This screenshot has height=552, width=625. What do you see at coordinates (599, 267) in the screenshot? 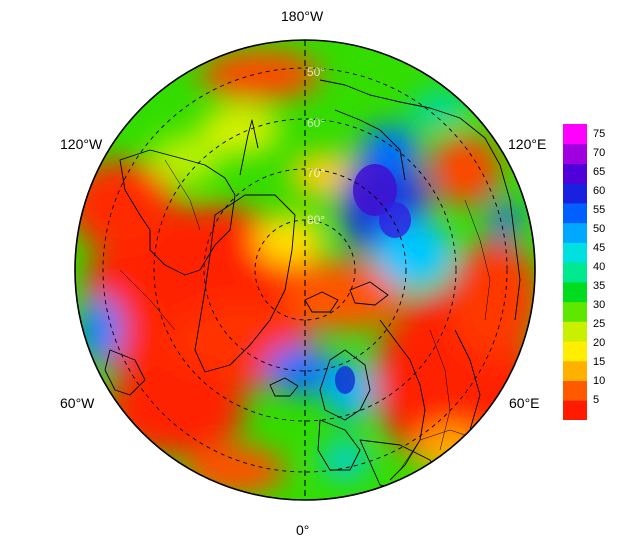
I see `colorbar-tick-label: 40` at bounding box center [599, 267].